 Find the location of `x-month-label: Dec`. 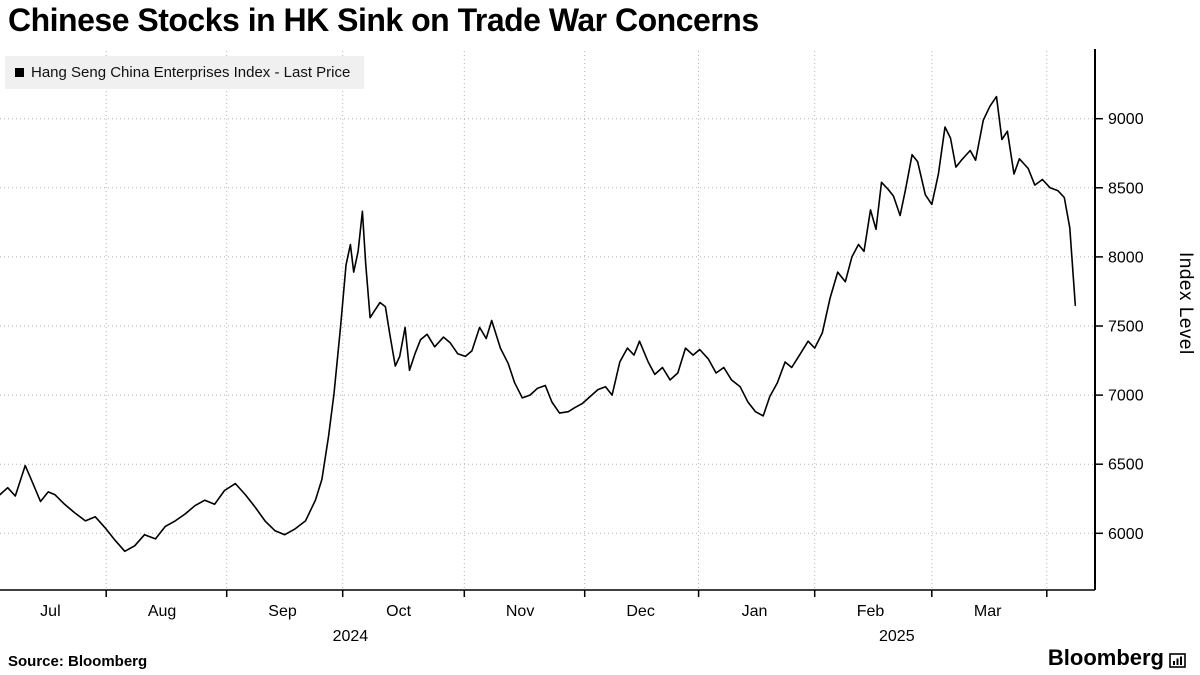

x-month-label: Dec is located at coordinates (640, 611).